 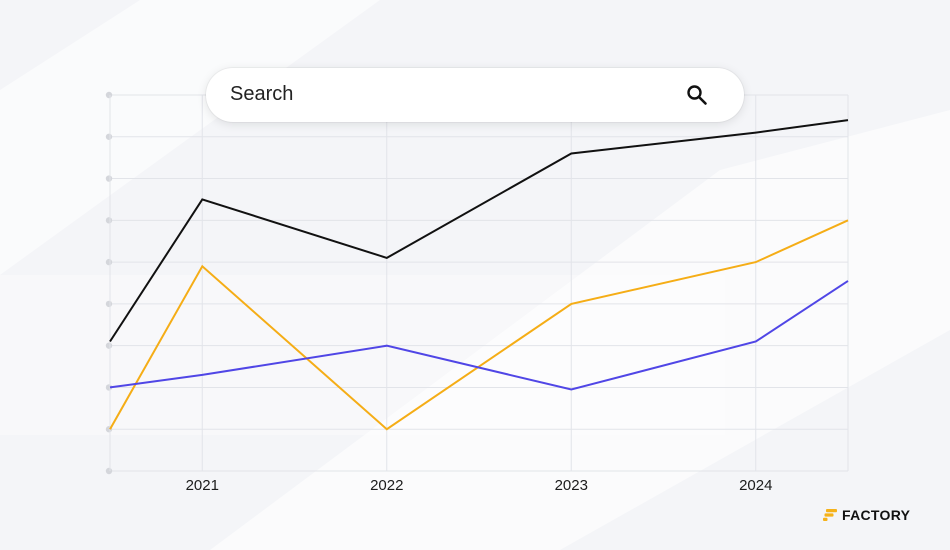 What do you see at coordinates (386, 485) in the screenshot?
I see `x-tick-label: 2022` at bounding box center [386, 485].